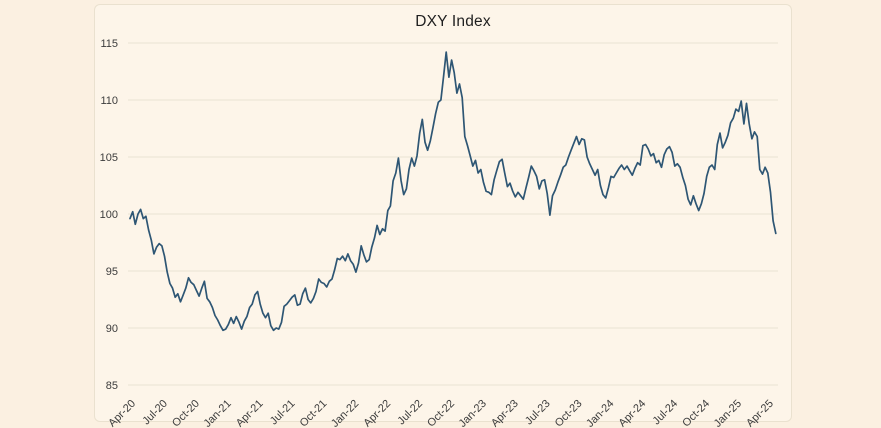 This screenshot has height=428, width=881. Describe the element at coordinates (155, 413) in the screenshot. I see `x-axis-tick-label: Jul-20` at that location.